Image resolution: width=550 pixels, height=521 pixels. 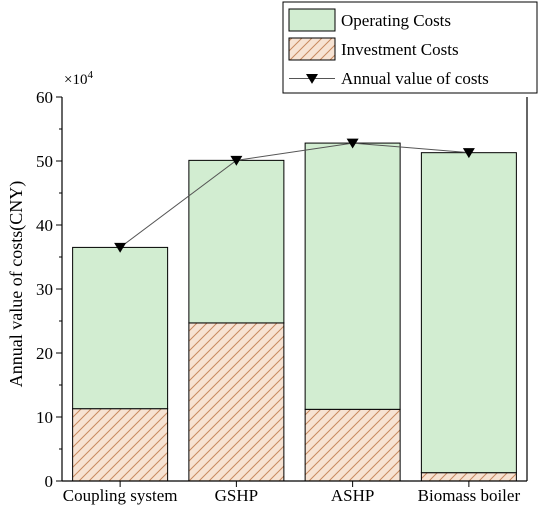 What do you see at coordinates (294, 195) in the screenshot?
I see `annual-cost-line` at bounding box center [294, 195].